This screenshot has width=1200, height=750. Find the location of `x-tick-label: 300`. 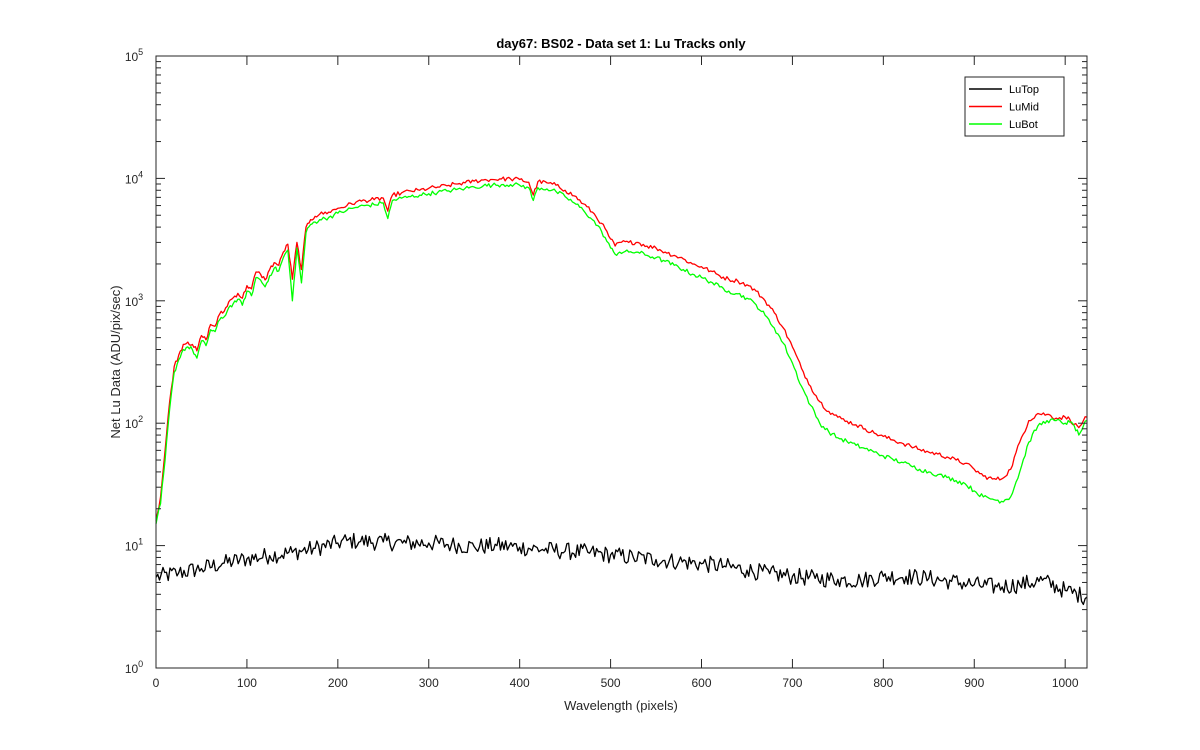

x-tick-label: 300 is located at coordinates (429, 683).